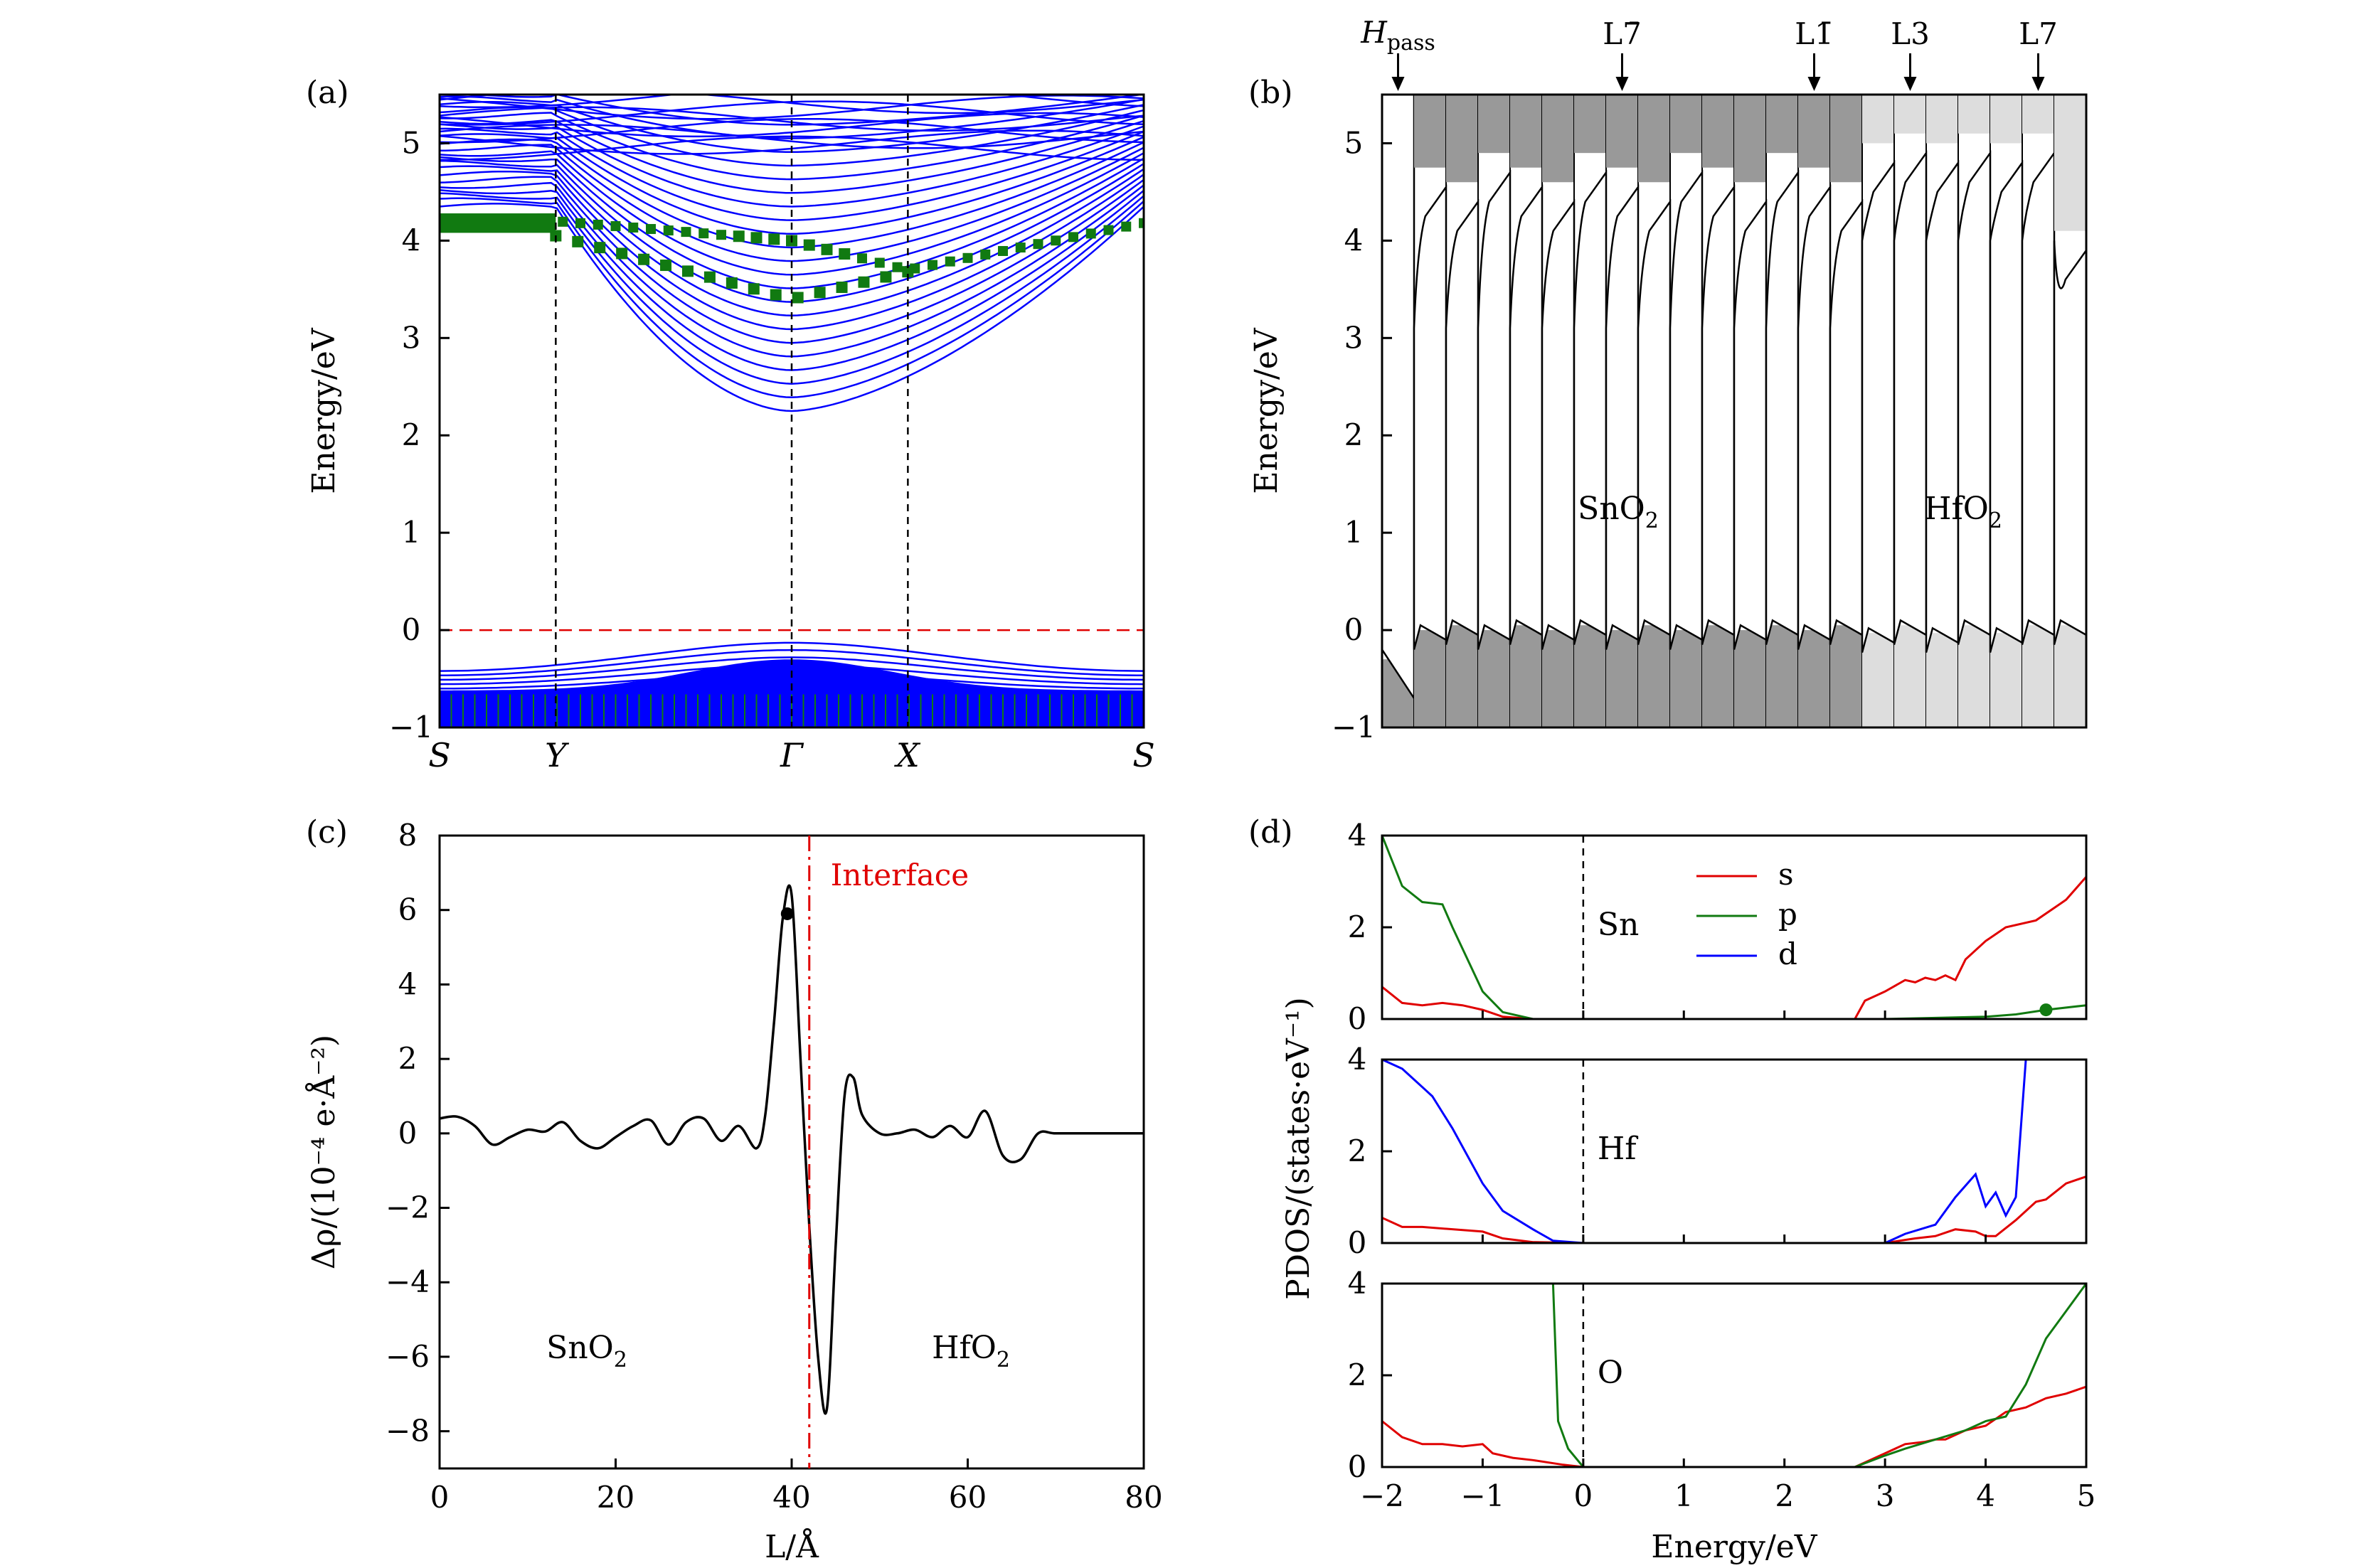 This screenshot has width=2380, height=1568. Describe the element at coordinates (1734, 1151) in the screenshot. I see `pdos-subpanel-hf` at that location.